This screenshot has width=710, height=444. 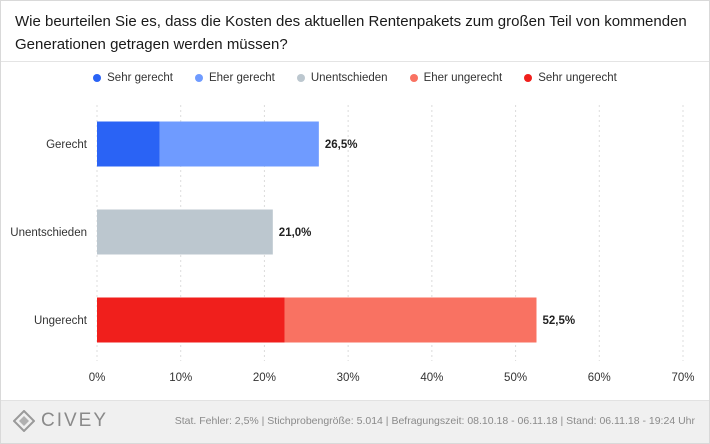 What do you see at coordinates (348, 378) in the screenshot?
I see `x-tick-label: 30%` at bounding box center [348, 378].